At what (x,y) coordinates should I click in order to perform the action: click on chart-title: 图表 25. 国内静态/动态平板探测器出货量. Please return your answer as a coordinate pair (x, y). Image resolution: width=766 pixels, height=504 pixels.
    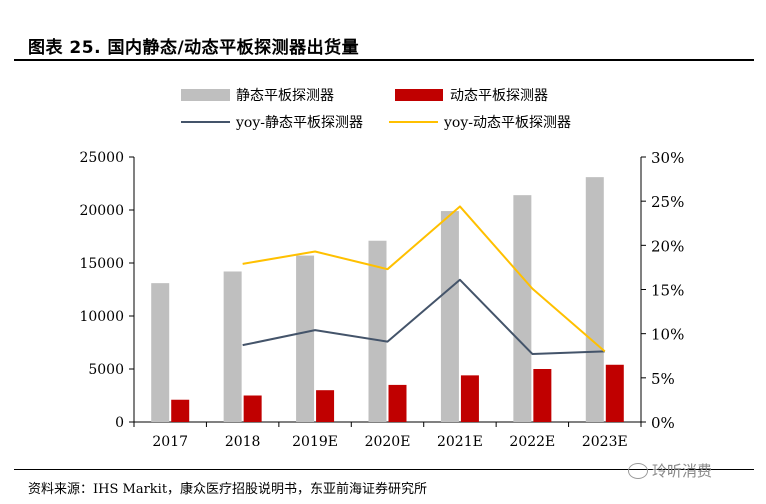
    Looking at the image, I should click on (194, 48).